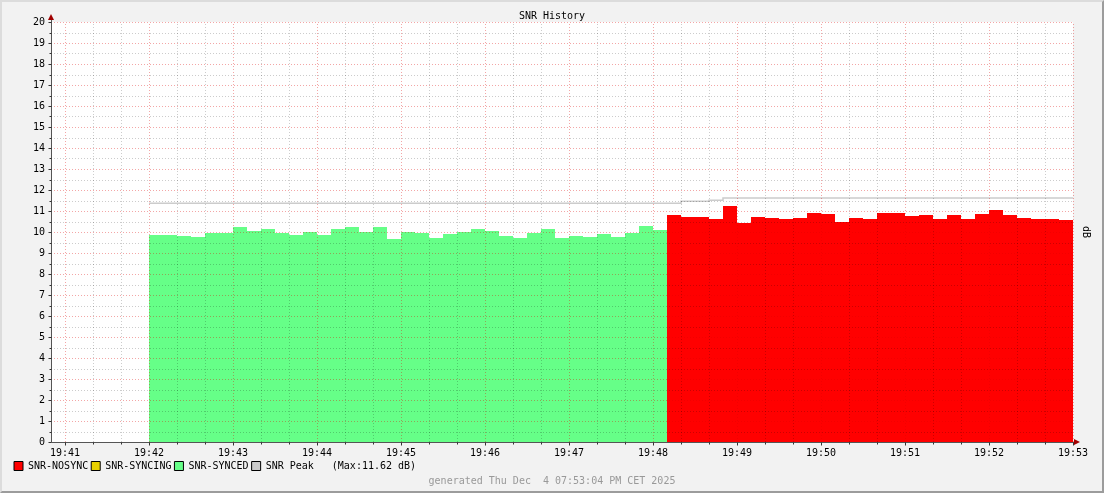  I want to click on x-tick-label: 19:50, so click(821, 452).